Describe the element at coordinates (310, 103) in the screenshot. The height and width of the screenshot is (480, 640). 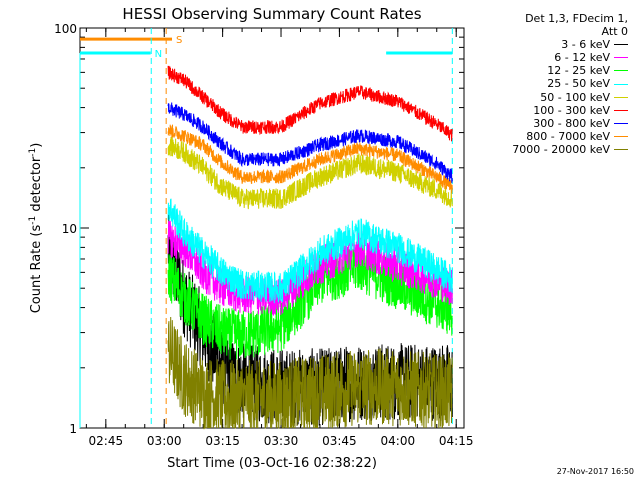
I see `series-line-100-300-kev` at that location.